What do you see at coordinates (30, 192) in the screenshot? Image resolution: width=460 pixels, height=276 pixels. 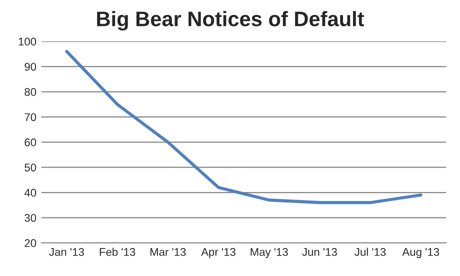 I see `y-tick-label: 40` at bounding box center [30, 192].